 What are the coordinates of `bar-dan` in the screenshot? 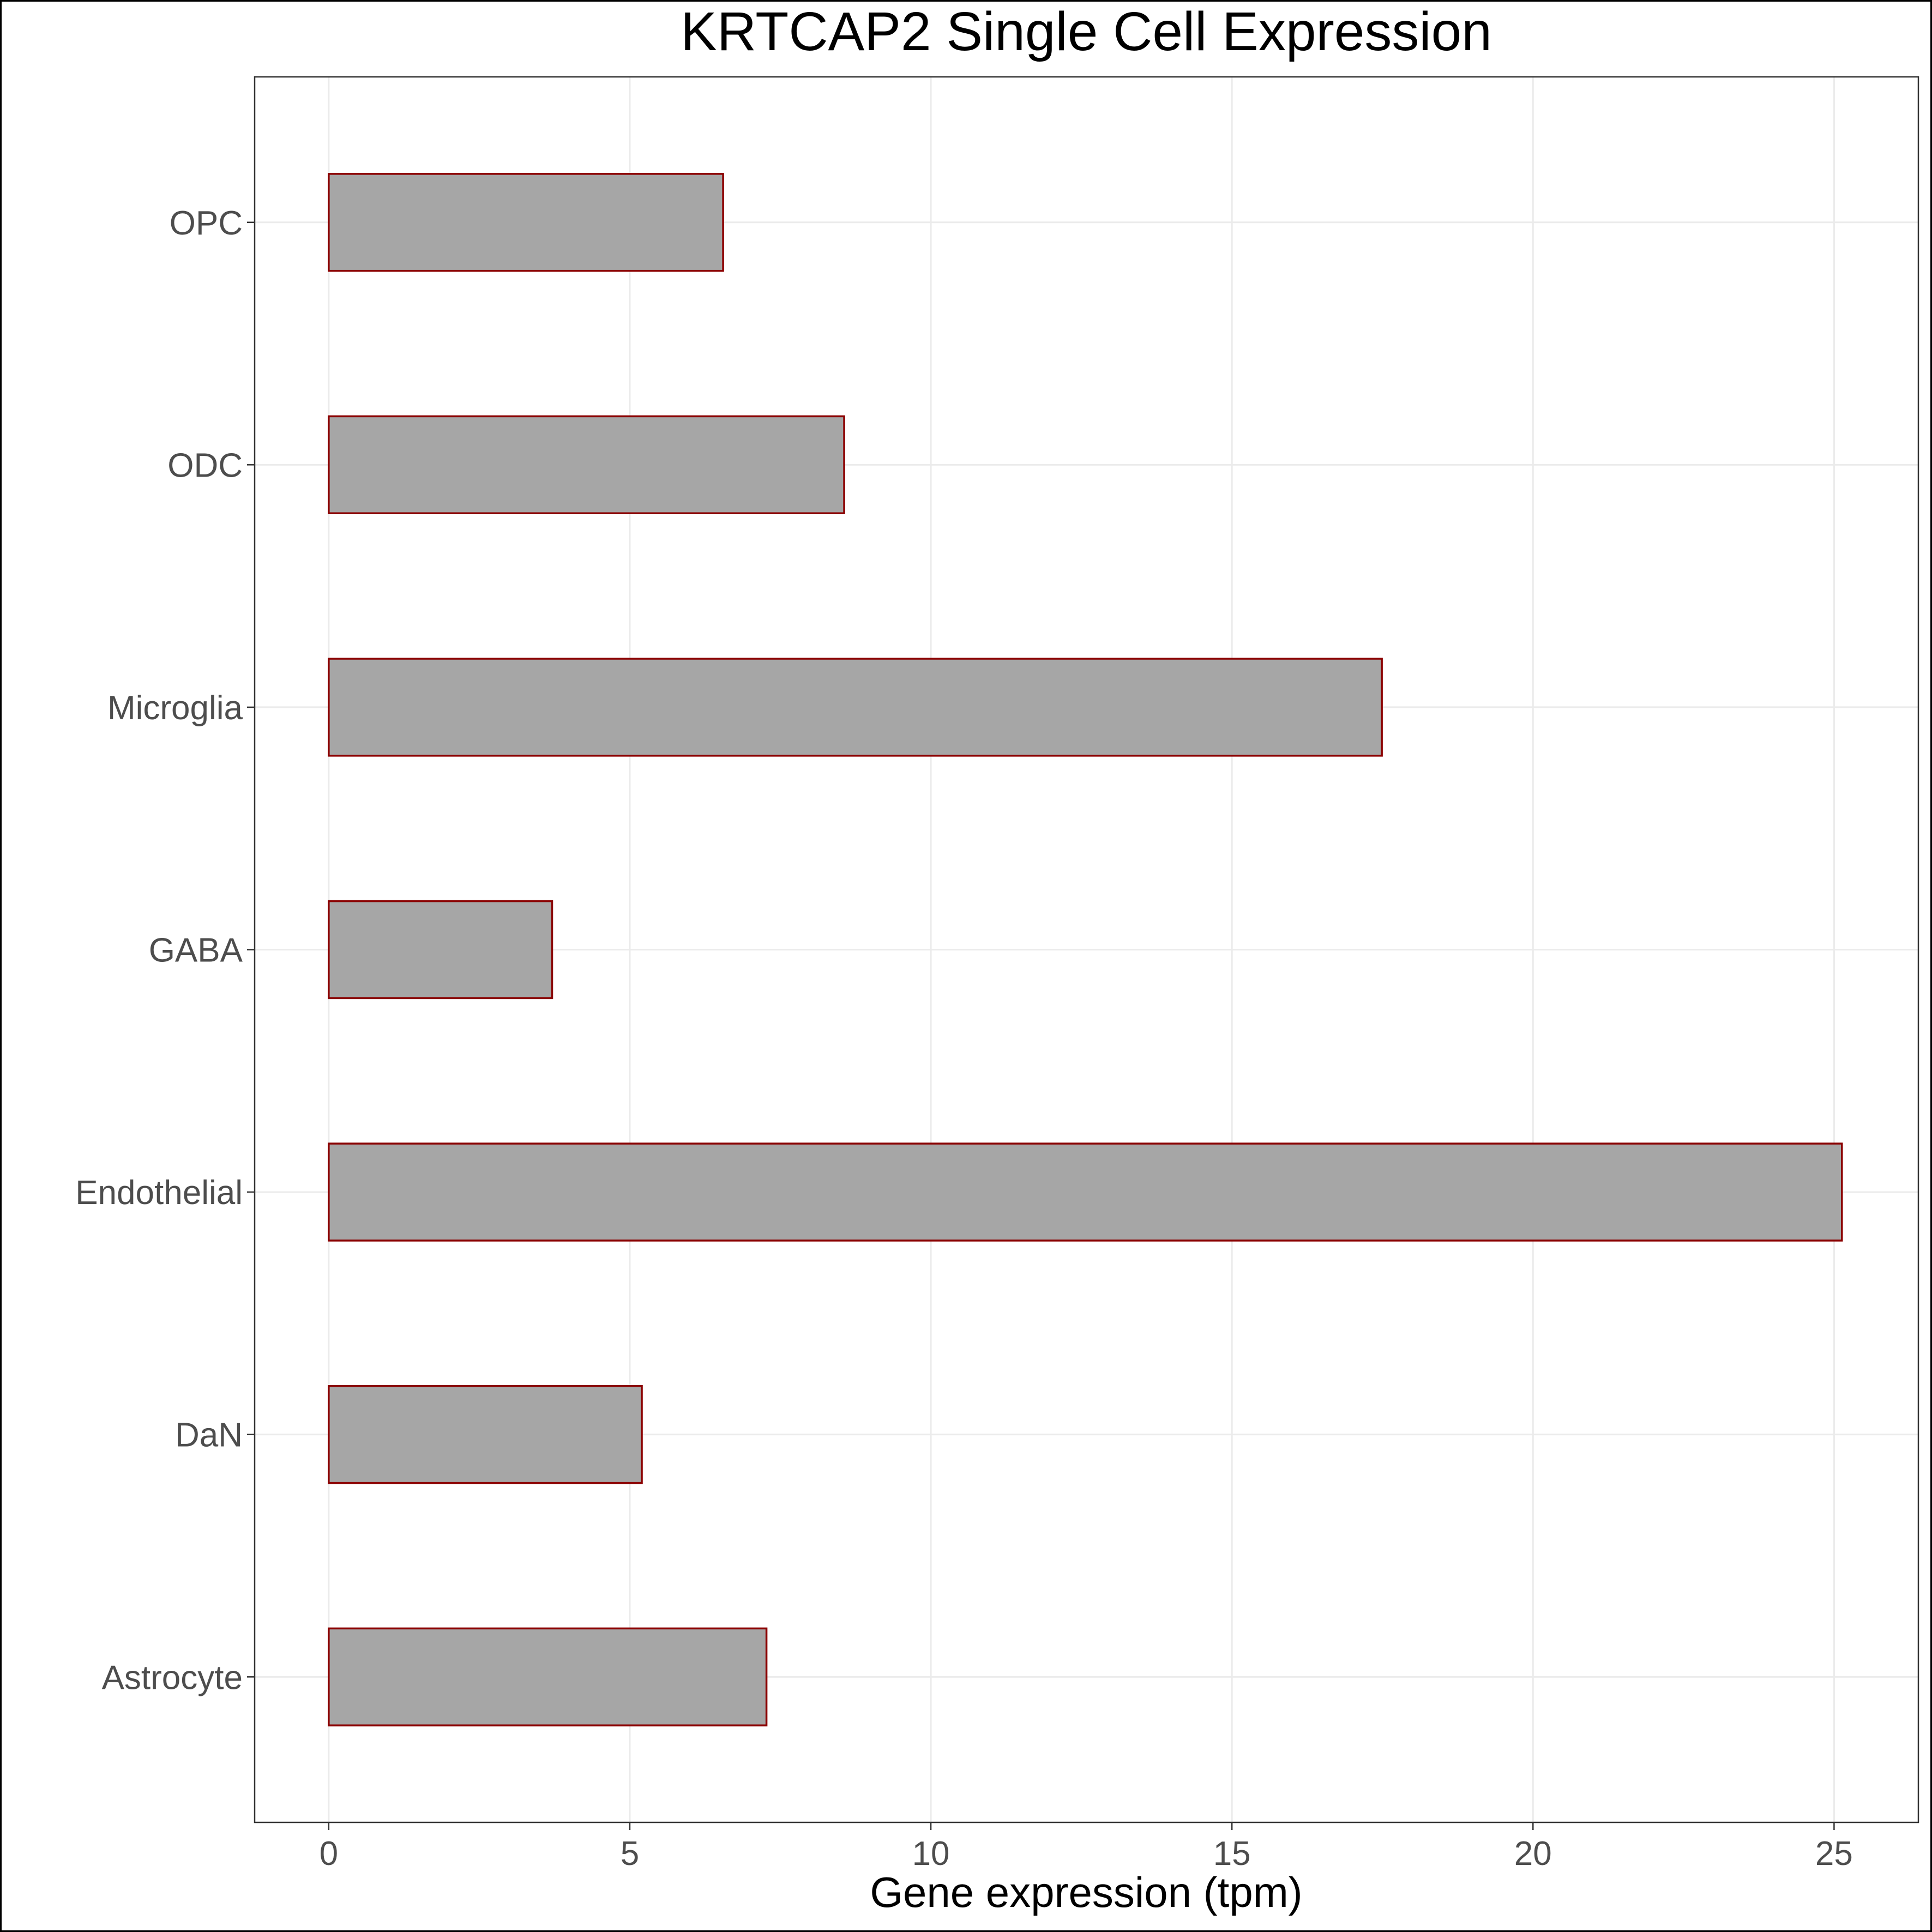 It's located at (485, 1434).